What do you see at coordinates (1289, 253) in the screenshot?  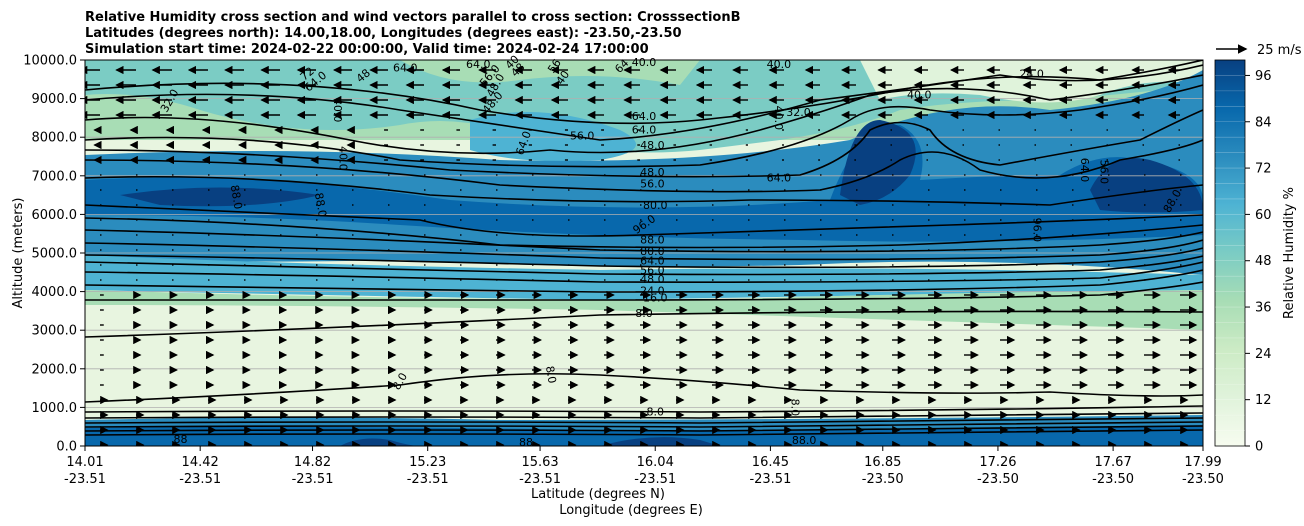 I see `colorbar-label: Relative Humidity %` at bounding box center [1289, 253].